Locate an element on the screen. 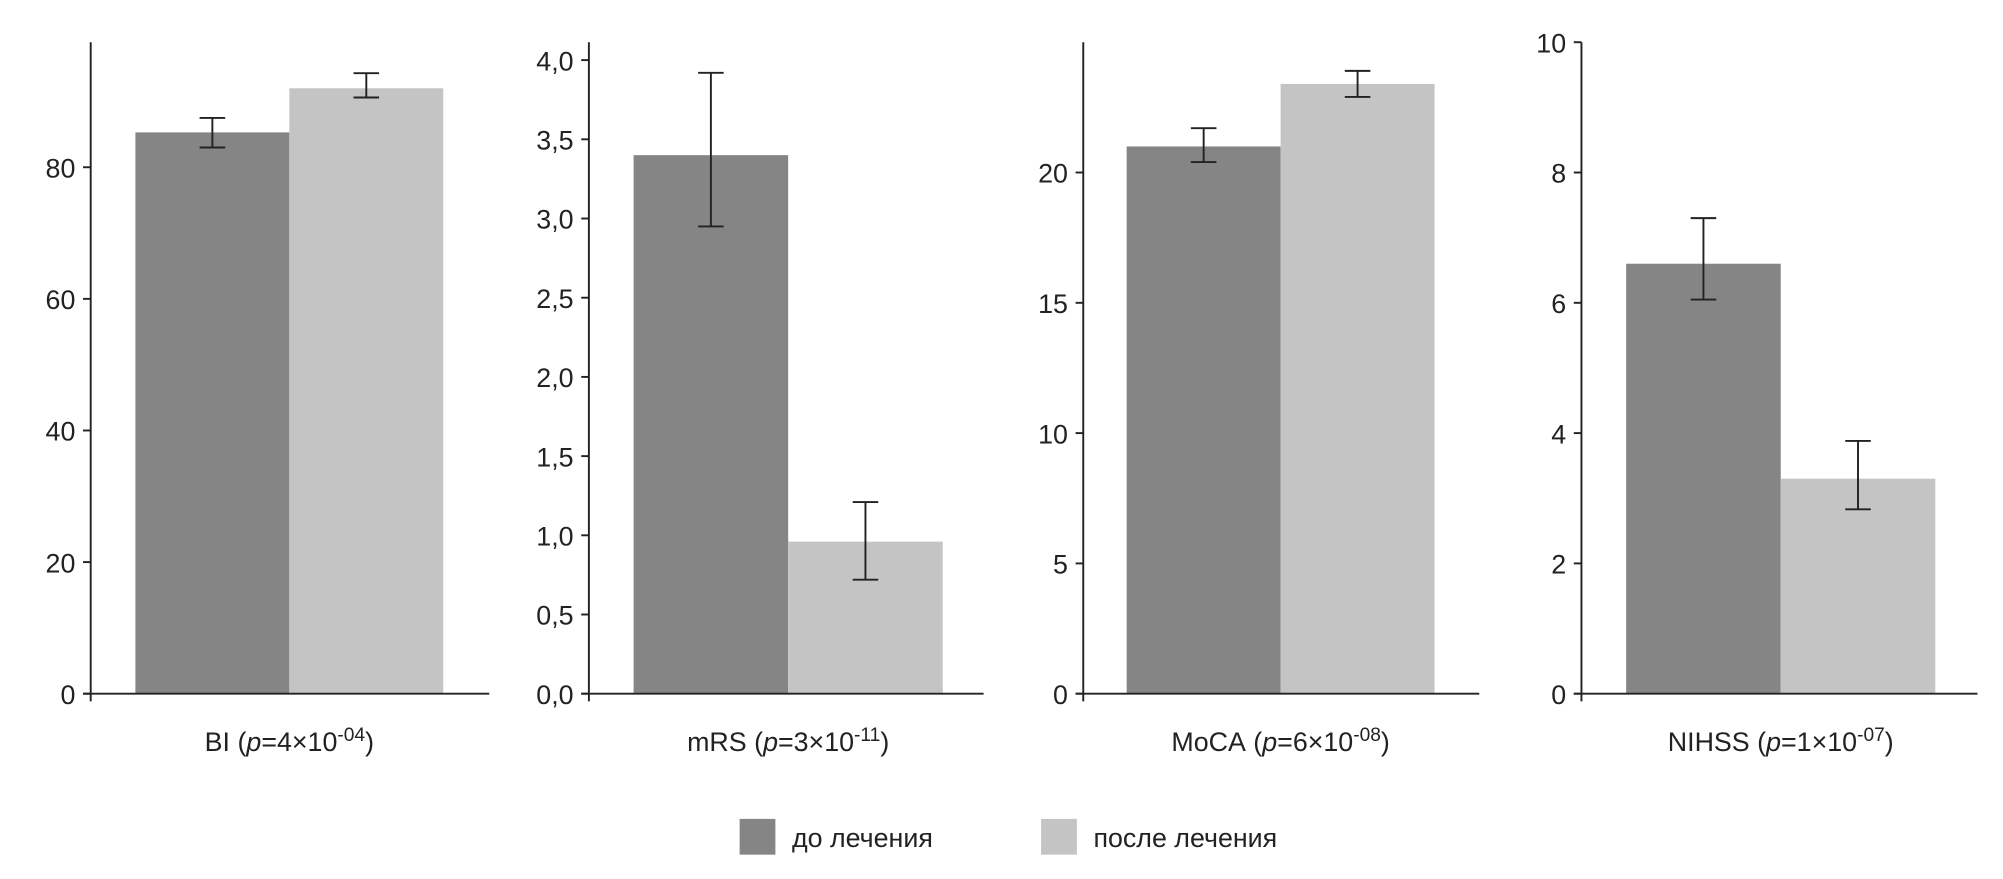 This screenshot has height=879, width=2003. legend-swatch-before is located at coordinates (757, 836).